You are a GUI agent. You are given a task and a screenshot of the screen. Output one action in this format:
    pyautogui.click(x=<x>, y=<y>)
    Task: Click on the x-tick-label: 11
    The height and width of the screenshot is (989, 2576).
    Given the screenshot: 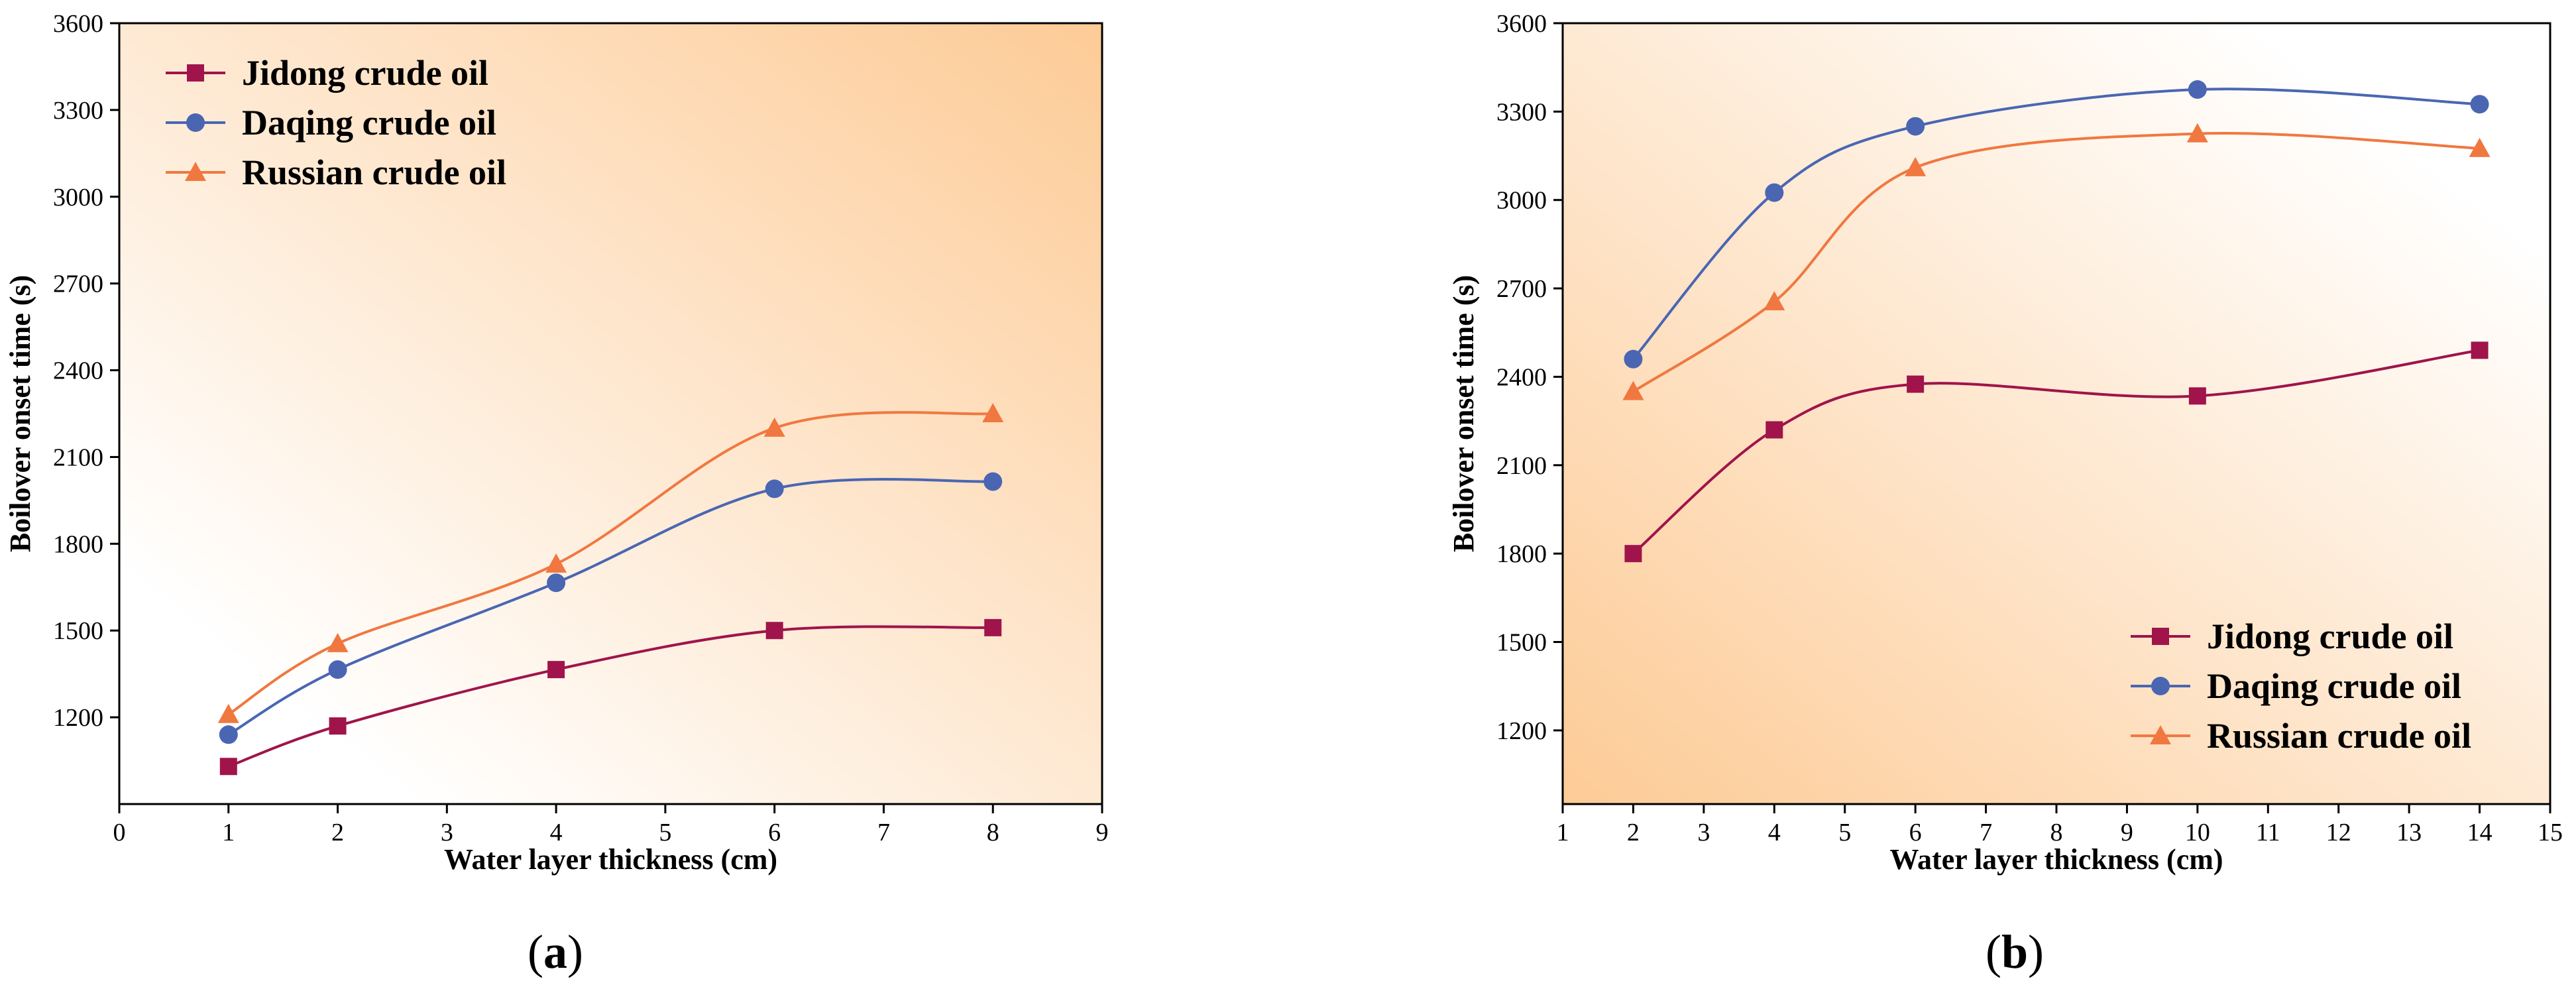 What is the action you would take?
    pyautogui.click(x=2268, y=832)
    